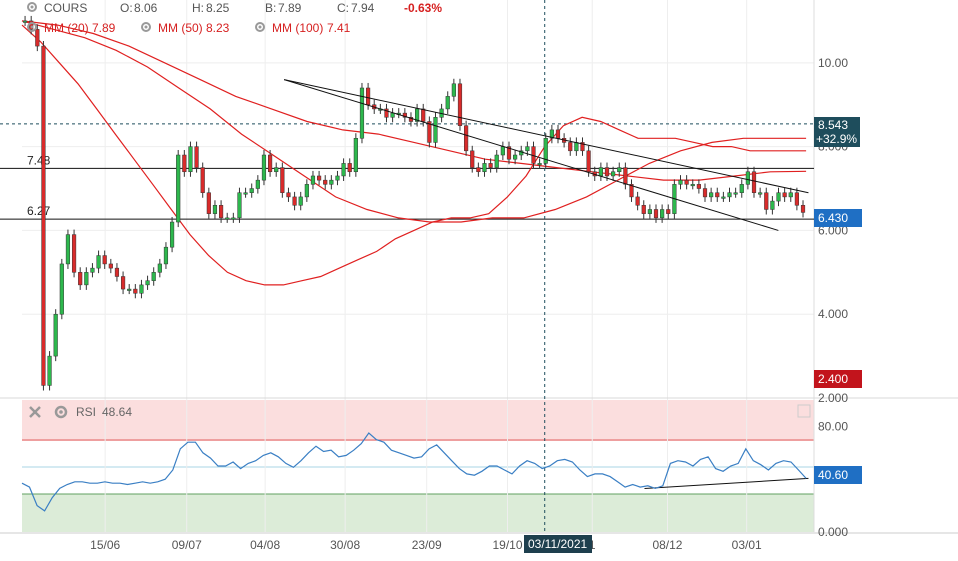 This screenshot has height=561, width=958. What do you see at coordinates (270, 8) in the screenshot?
I see `low-label: B:` at bounding box center [270, 8].